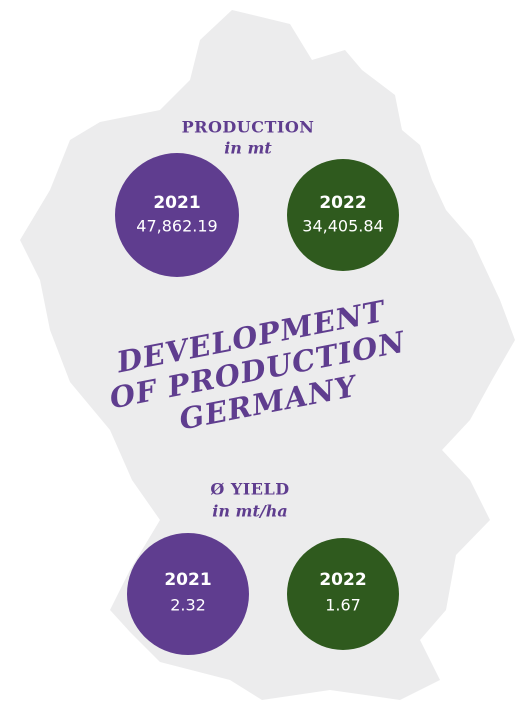 This screenshot has width=519, height=711. Describe the element at coordinates (188, 605) in the screenshot. I see `value: 2.32` at that location.